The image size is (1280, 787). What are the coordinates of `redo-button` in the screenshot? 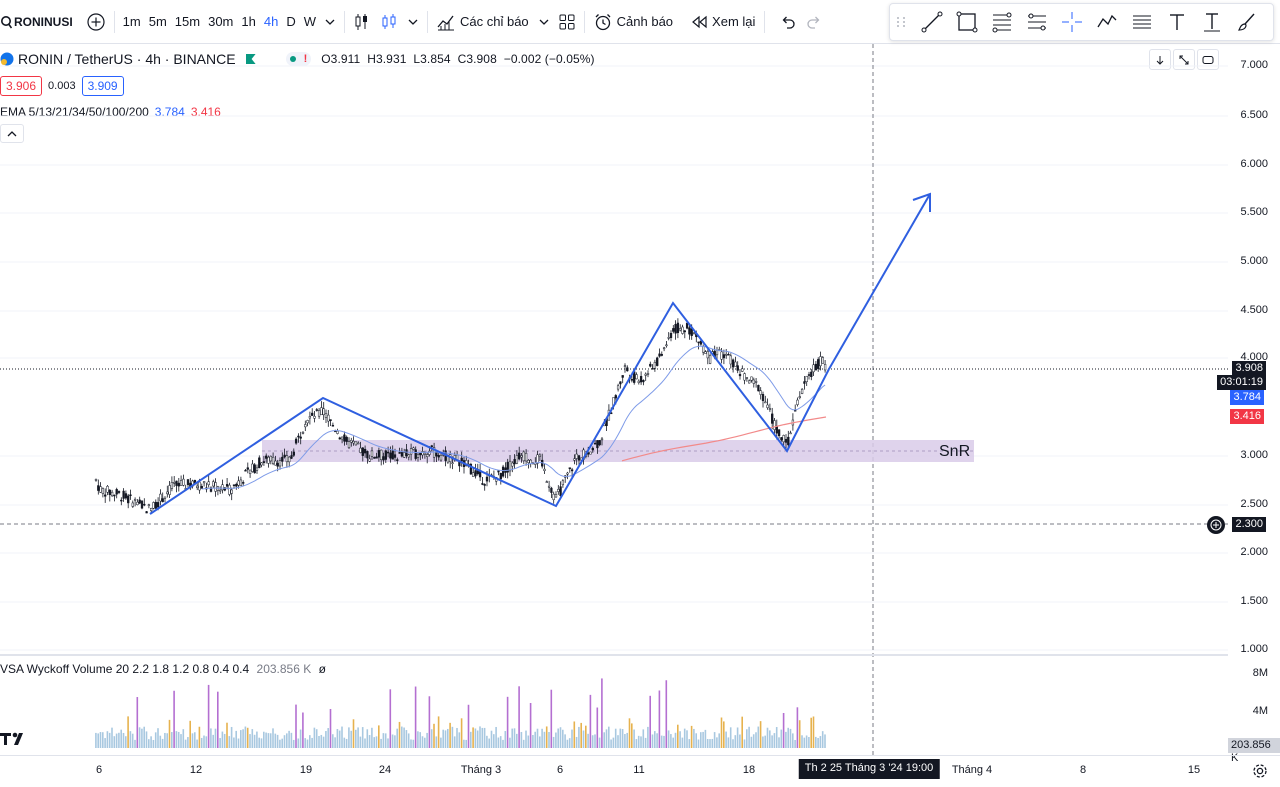 It's located at (814, 22).